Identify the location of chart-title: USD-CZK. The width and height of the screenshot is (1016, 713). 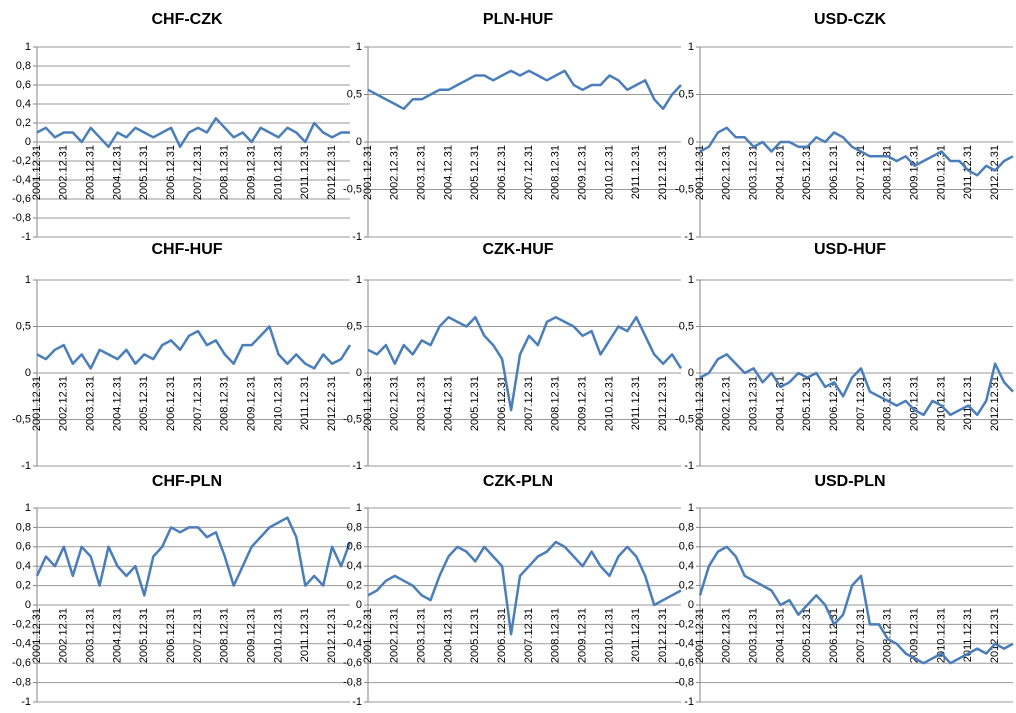
(850, 19).